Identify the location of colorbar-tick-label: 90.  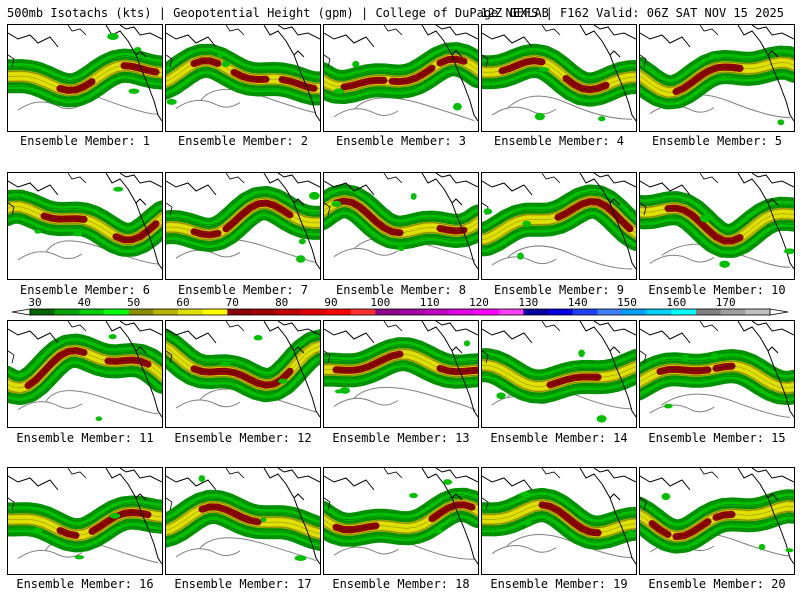
(330, 302).